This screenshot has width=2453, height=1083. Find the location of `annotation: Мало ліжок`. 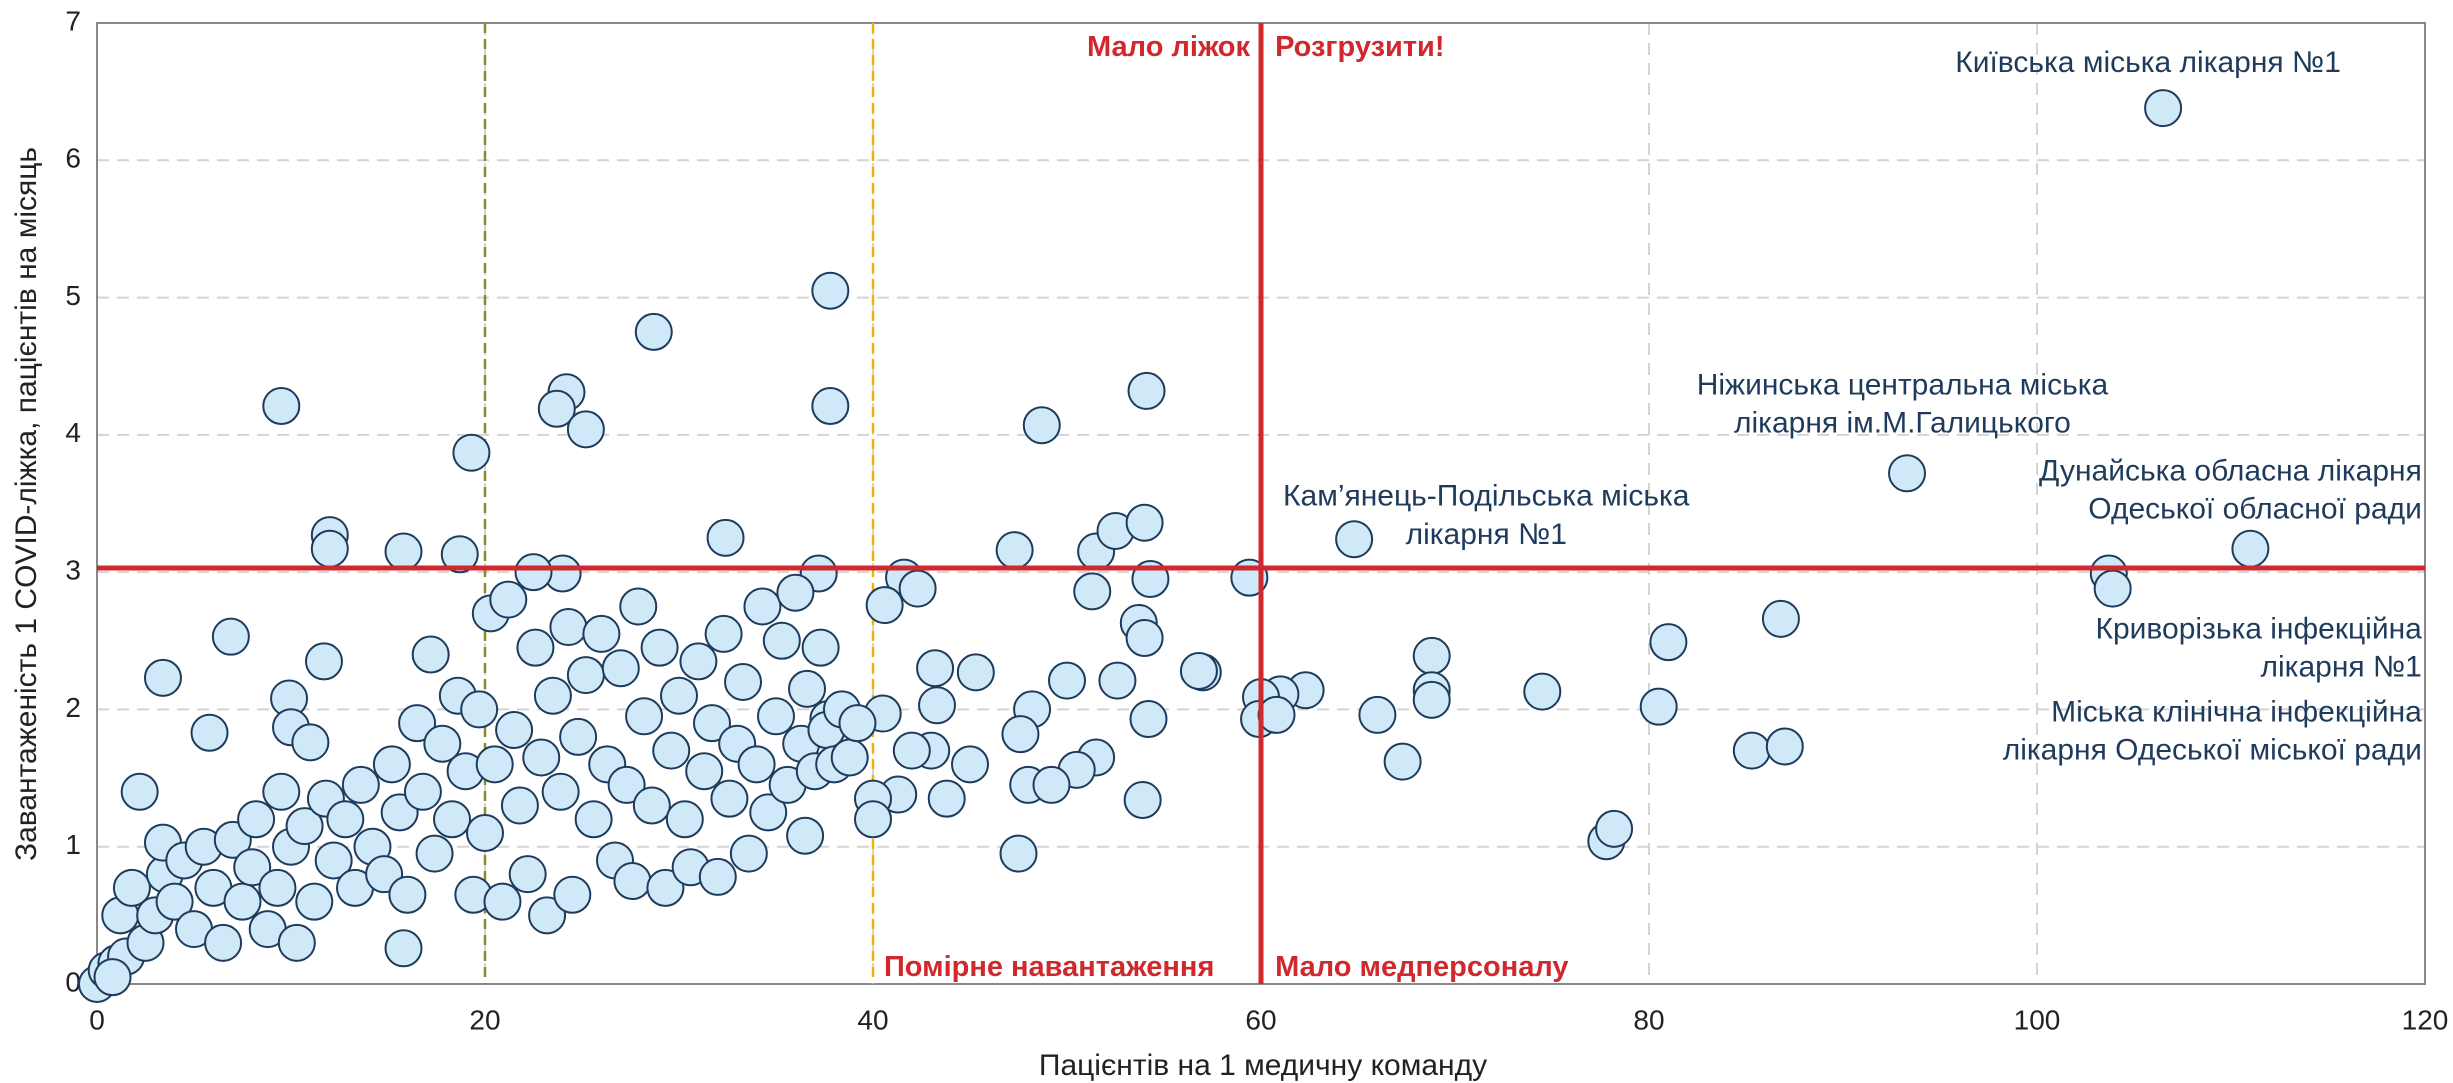

annotation: Мало ліжок is located at coordinates (1168, 47).